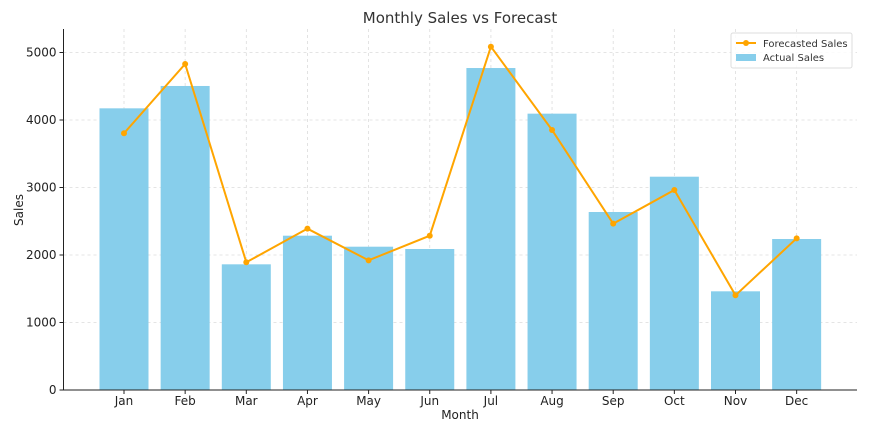 The width and height of the screenshot is (887, 433). What do you see at coordinates (368, 401) in the screenshot?
I see `x-tick-label: May` at bounding box center [368, 401].